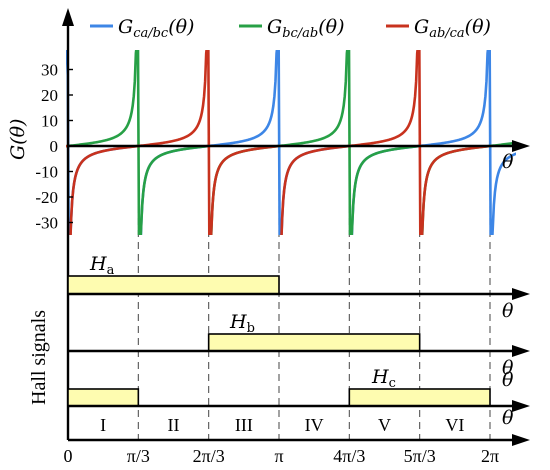 The height and width of the screenshot is (470, 550). I want to click on sector-axis-arrowhead, so click(521, 440).